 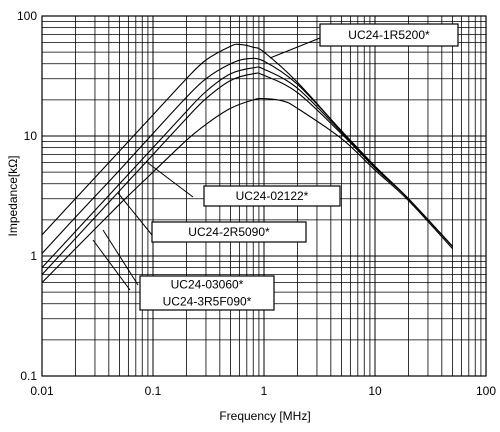 I want to click on x-tick-label: 0.01, so click(x=42, y=391).